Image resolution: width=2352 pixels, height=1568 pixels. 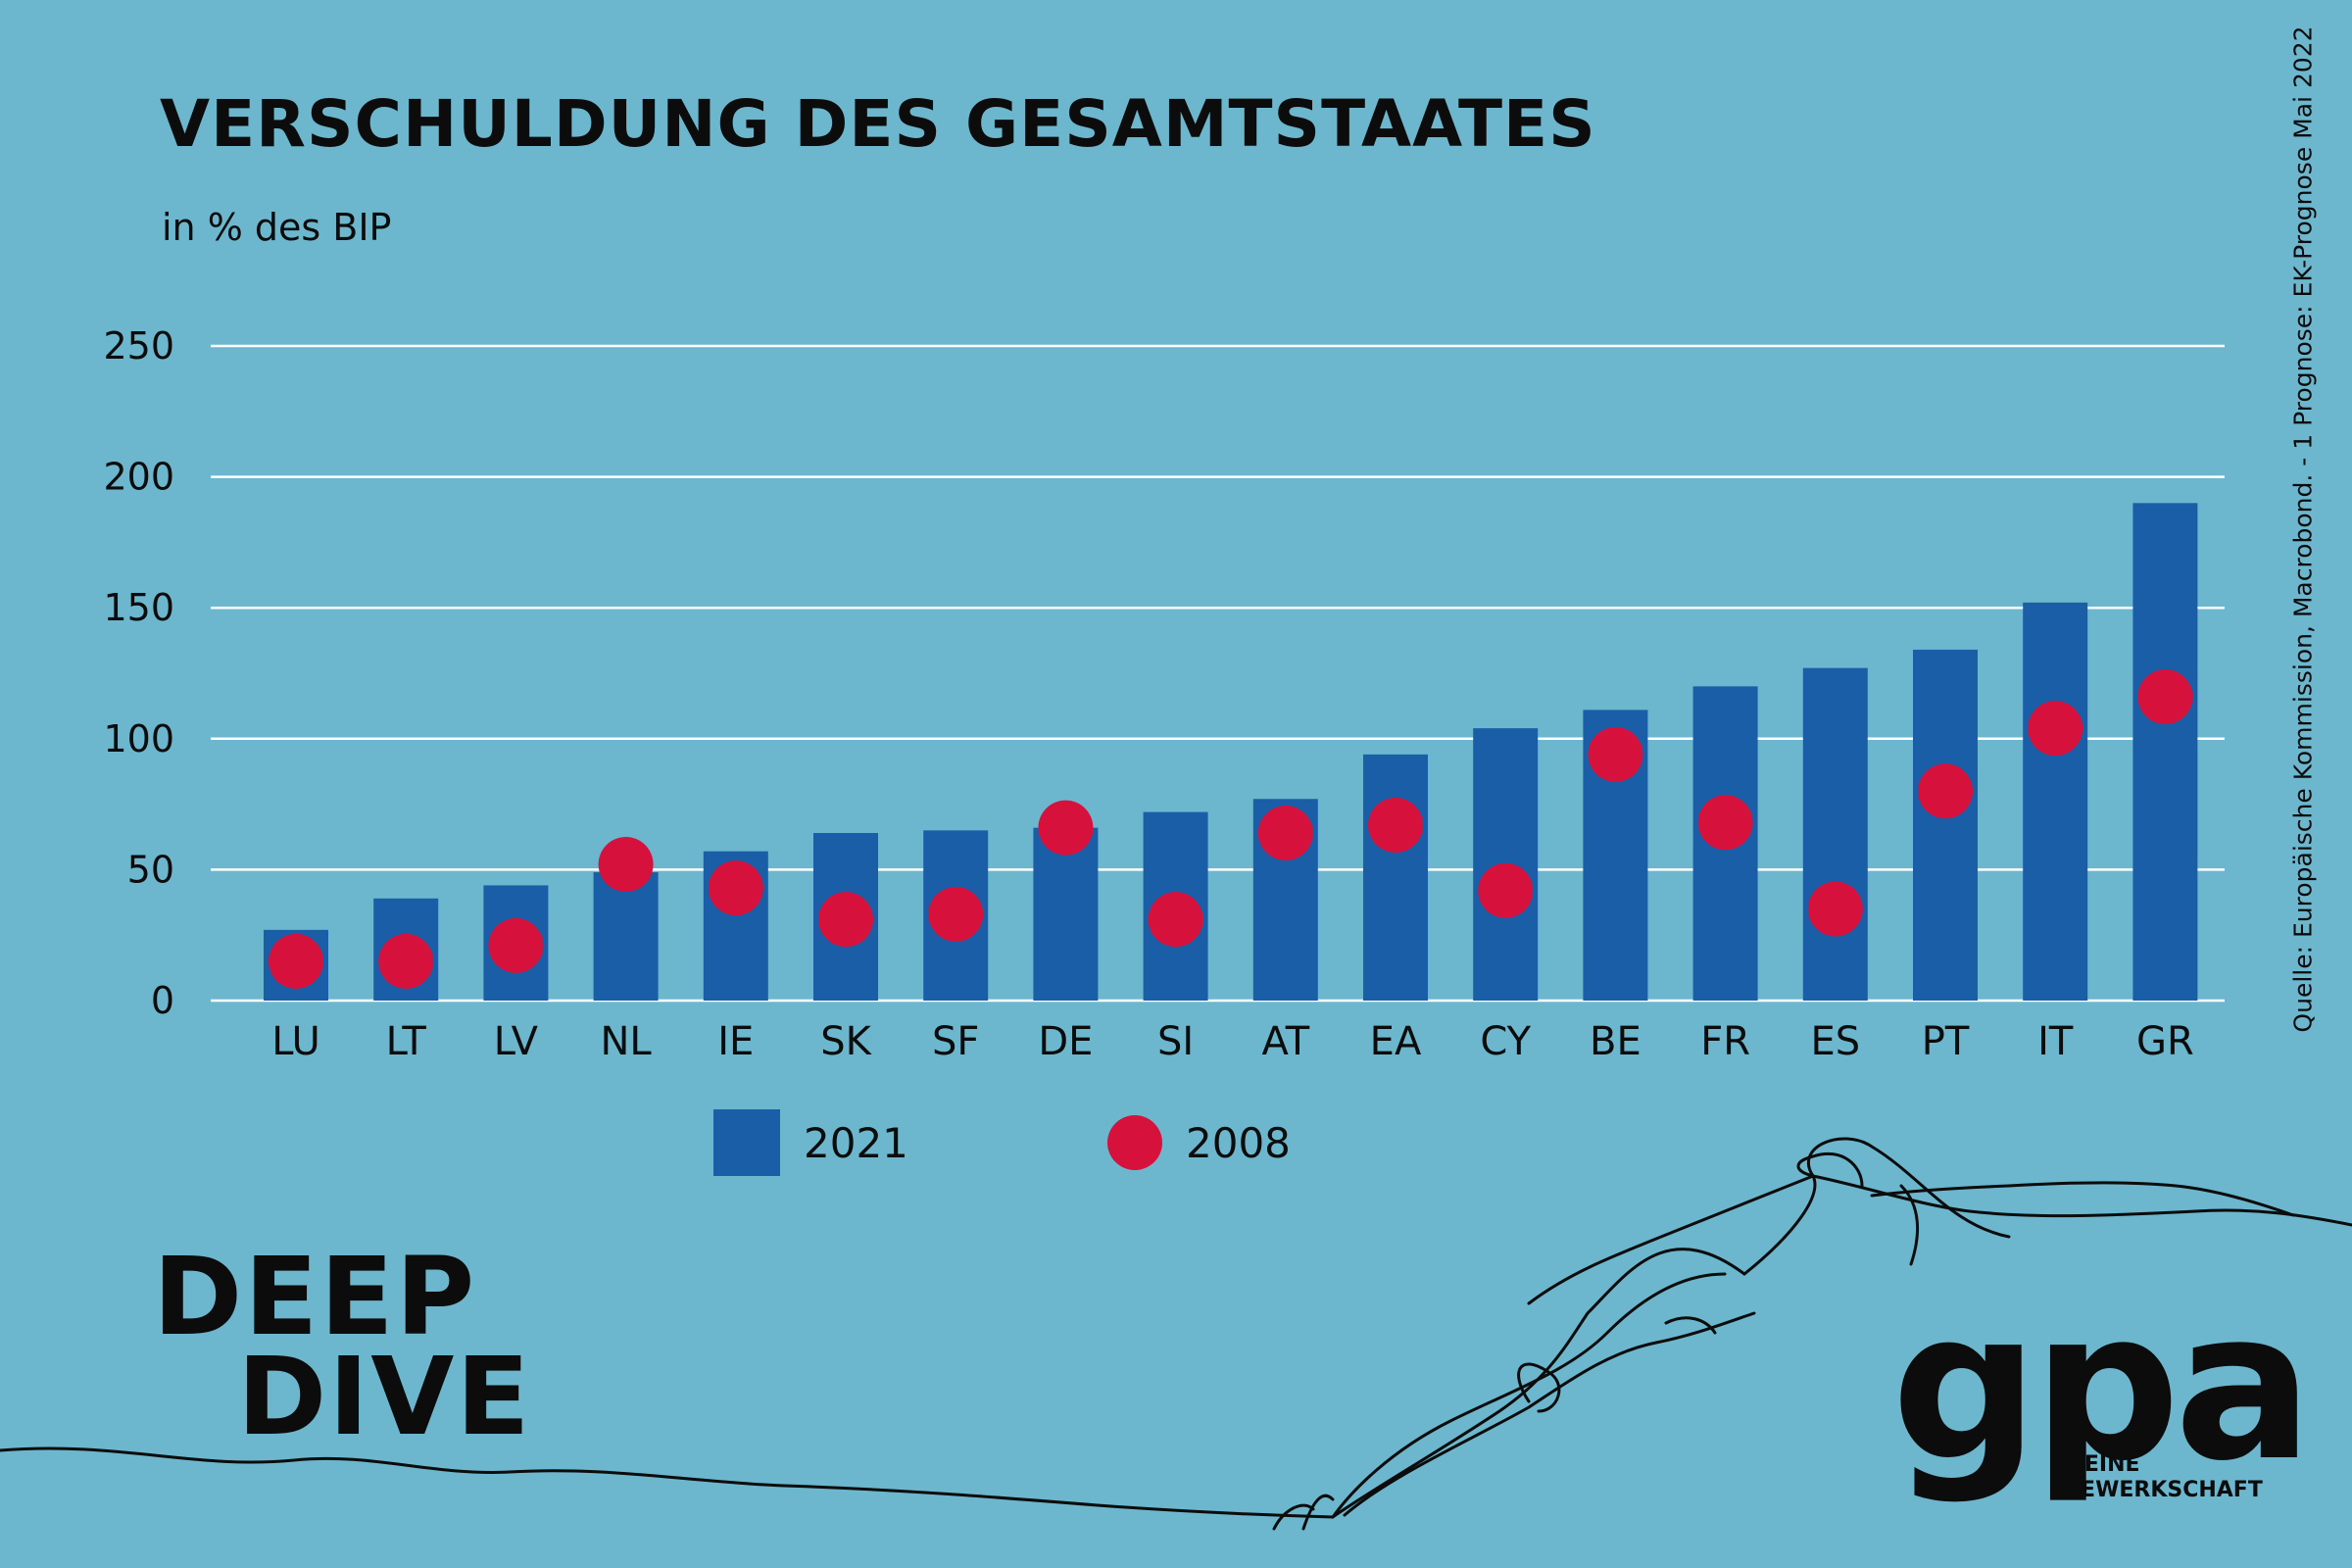 What do you see at coordinates (296, 961) in the screenshot?
I see `dot-2008-LU` at bounding box center [296, 961].